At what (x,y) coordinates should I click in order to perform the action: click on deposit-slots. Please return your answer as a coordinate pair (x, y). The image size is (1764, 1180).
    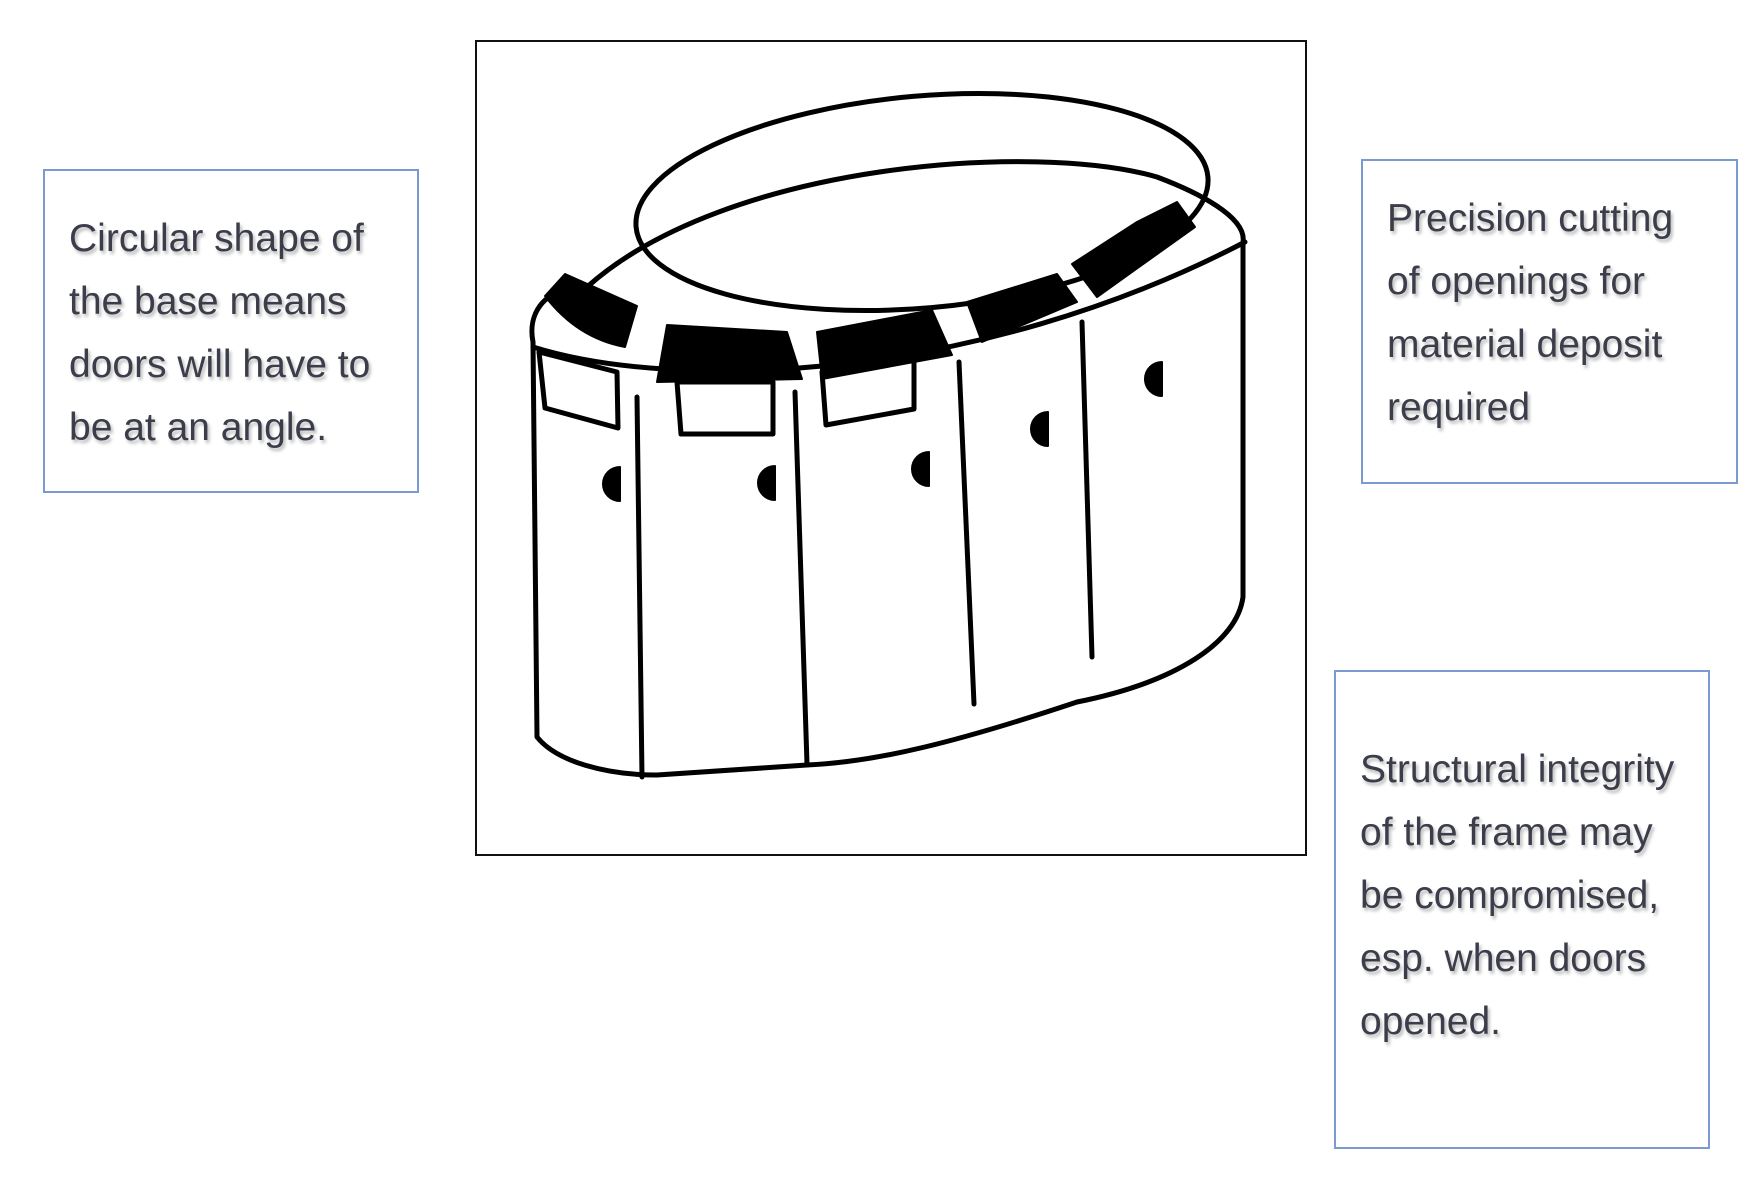
    Looking at the image, I should click on (870, 292).